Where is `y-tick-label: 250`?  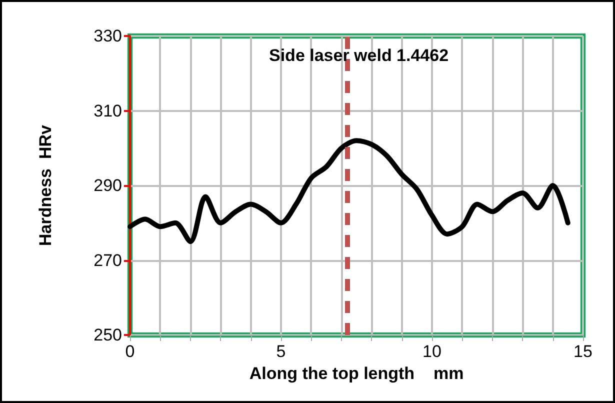 y-tick-label: 250 is located at coordinates (108, 335).